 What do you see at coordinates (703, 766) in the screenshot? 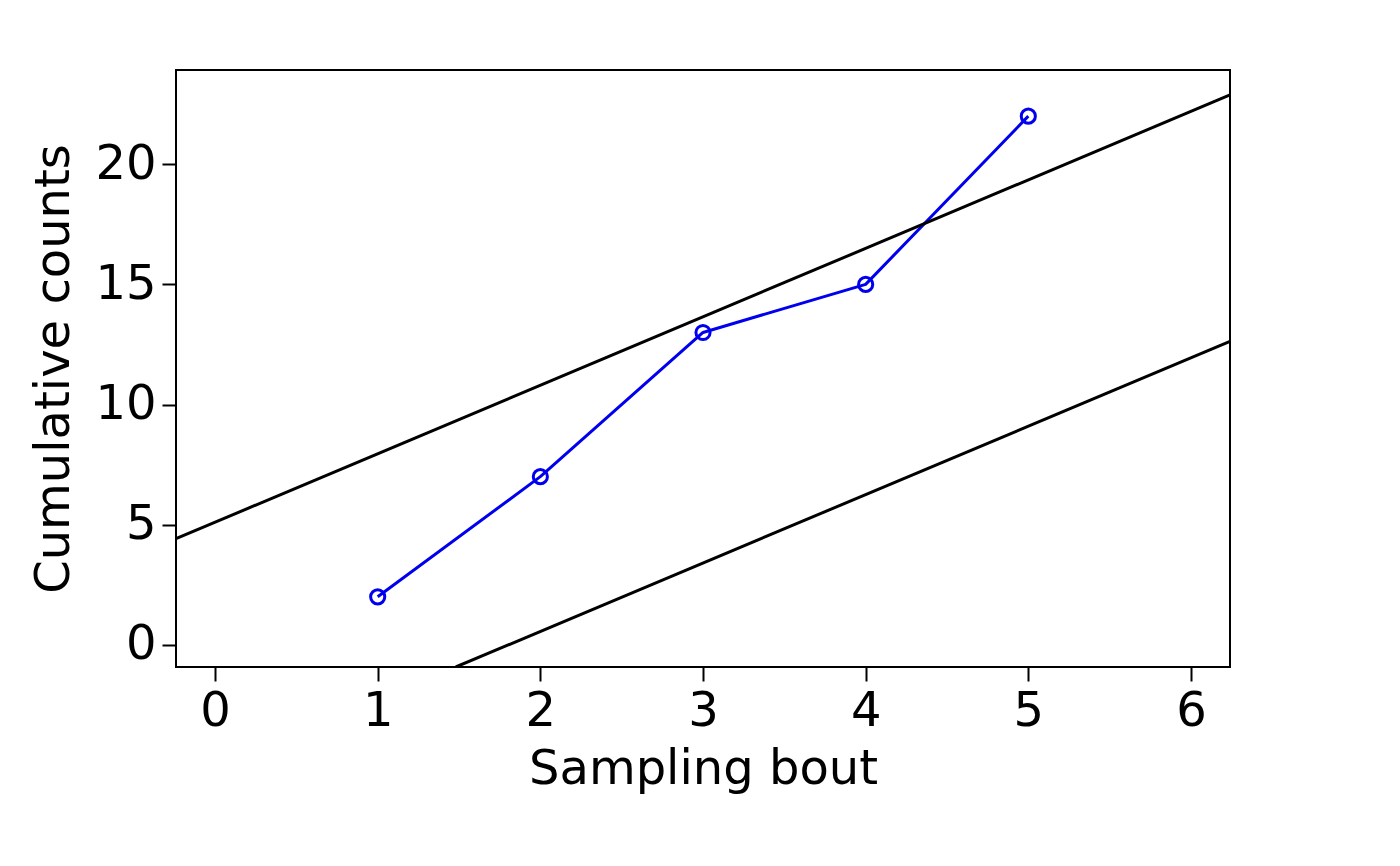
I see `x-axis-title: Sampling bout` at bounding box center [703, 766].